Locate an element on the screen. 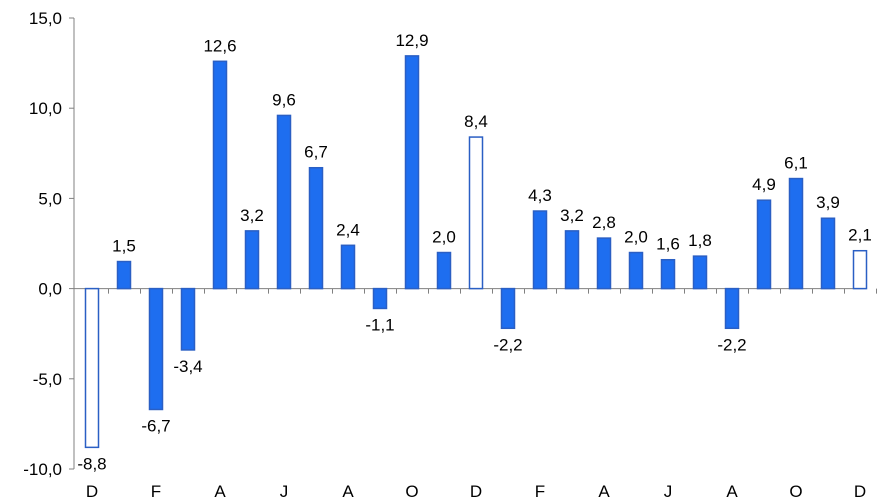 The width and height of the screenshot is (886, 503). y-tick-label: 5,0 is located at coordinates (50, 198).